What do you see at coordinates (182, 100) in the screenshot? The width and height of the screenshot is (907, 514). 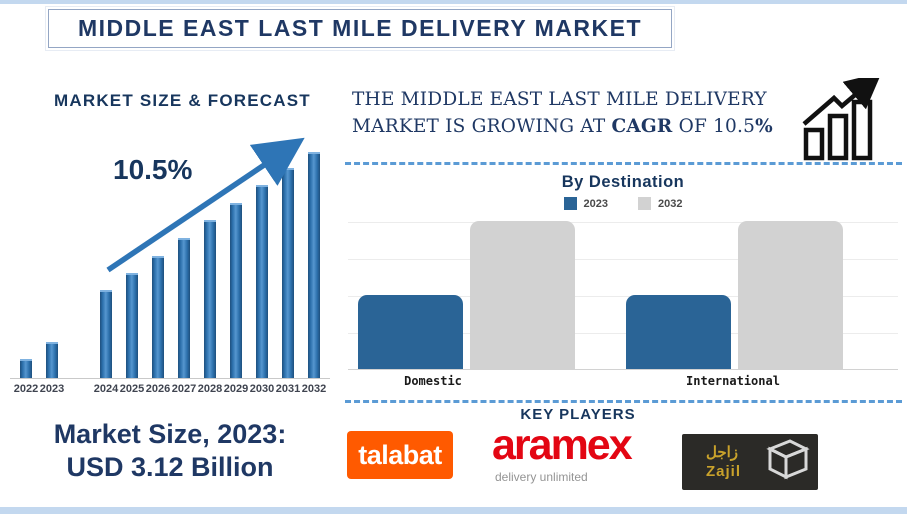 I see `forecast-heading: MARKET SIZE & FORECAST` at bounding box center [182, 100].